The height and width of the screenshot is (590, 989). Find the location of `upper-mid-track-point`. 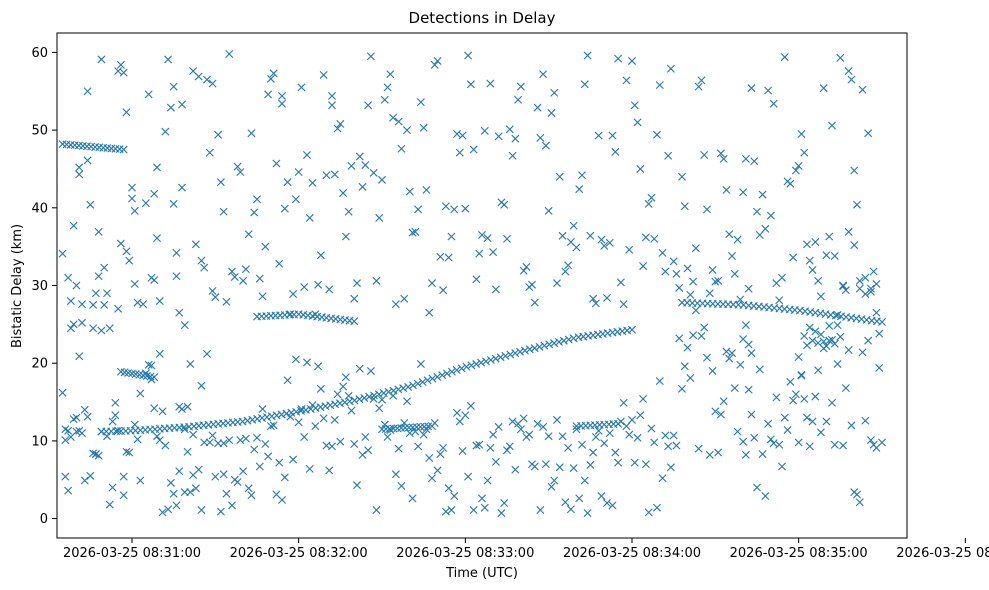

upper-mid-track-point is located at coordinates (354, 321).